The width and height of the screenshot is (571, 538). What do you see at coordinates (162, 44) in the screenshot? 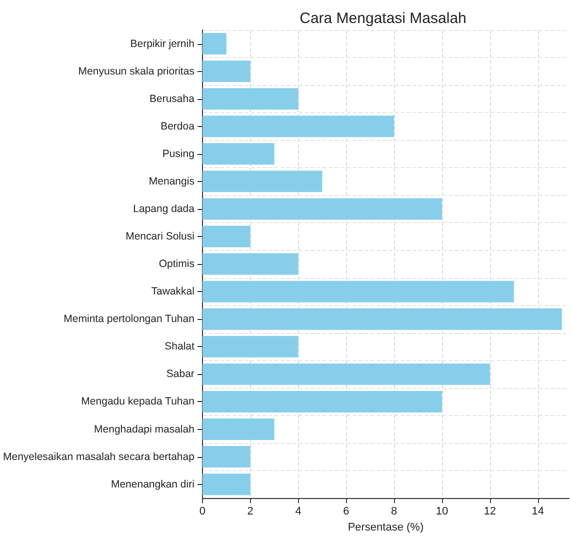
I see `y-tick-label: Berpikir jernih` at bounding box center [162, 44].